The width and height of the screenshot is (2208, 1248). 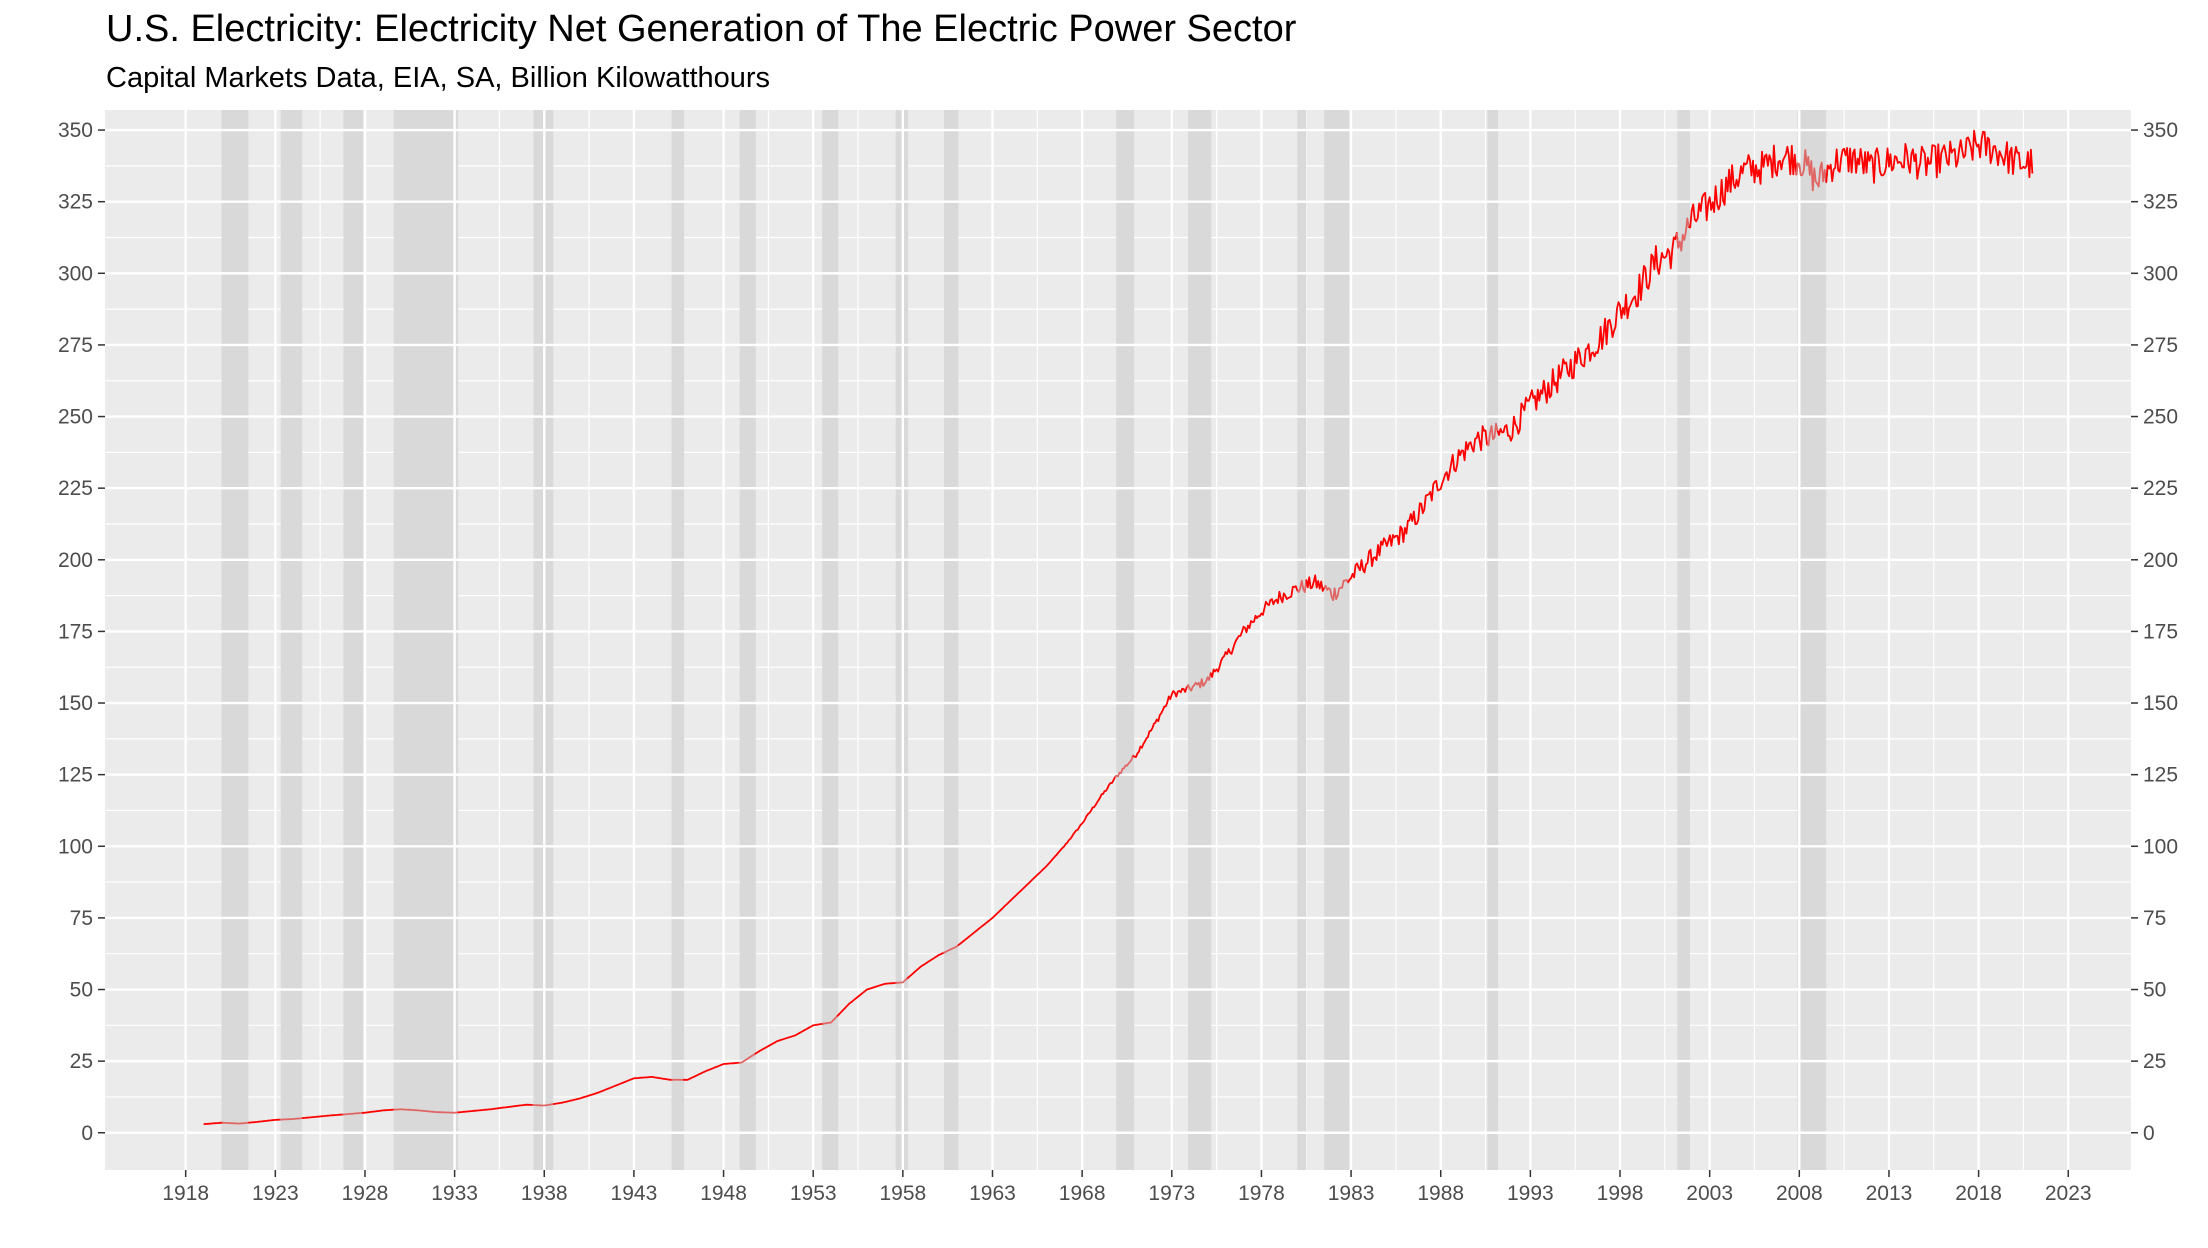 What do you see at coordinates (2154, 990) in the screenshot?
I see `y-tick-label-right: 50` at bounding box center [2154, 990].